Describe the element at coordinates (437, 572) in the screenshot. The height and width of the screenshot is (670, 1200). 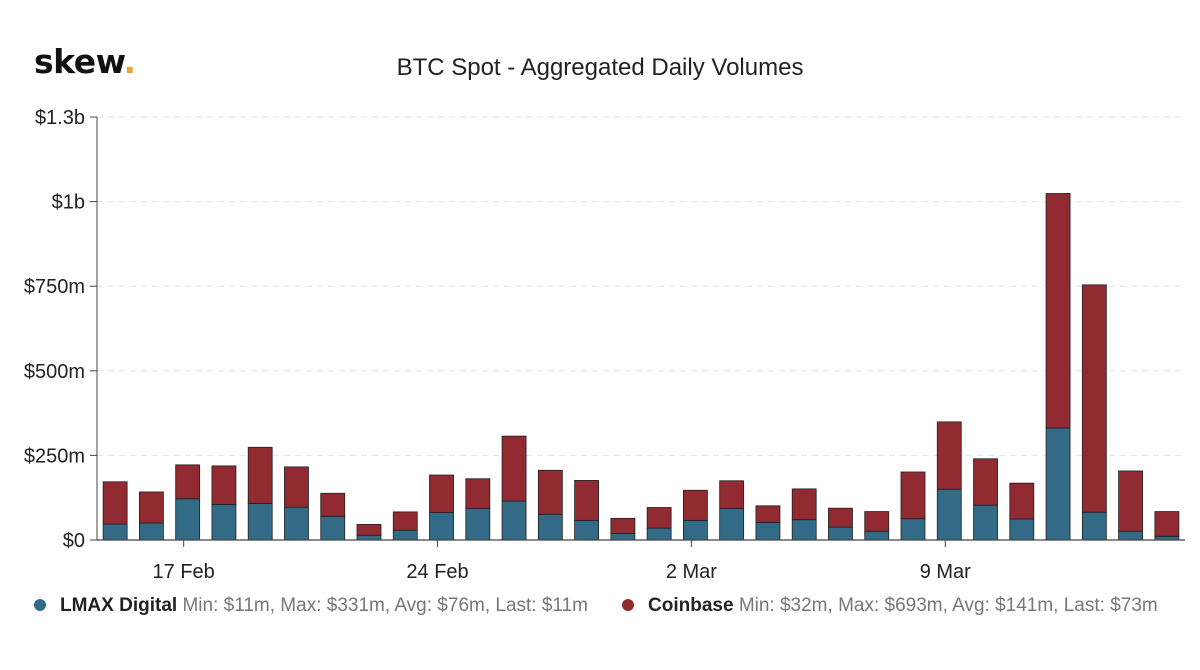
I see `x-tick-label: 24 Feb` at that location.